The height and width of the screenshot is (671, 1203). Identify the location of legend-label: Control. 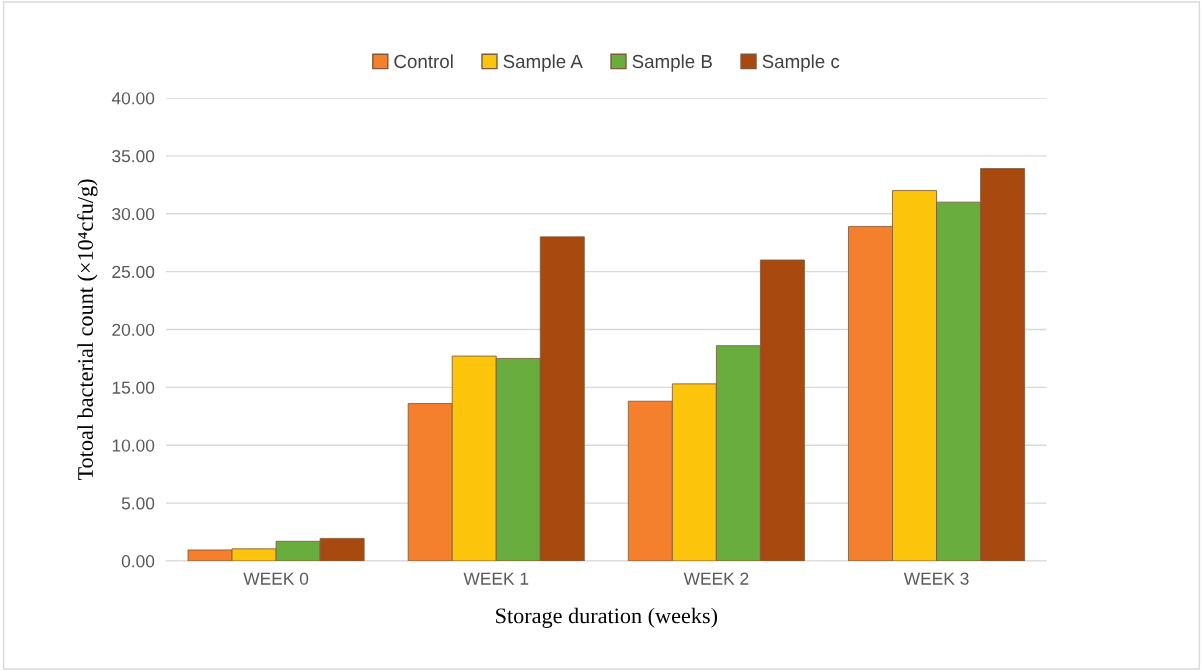
(423, 61).